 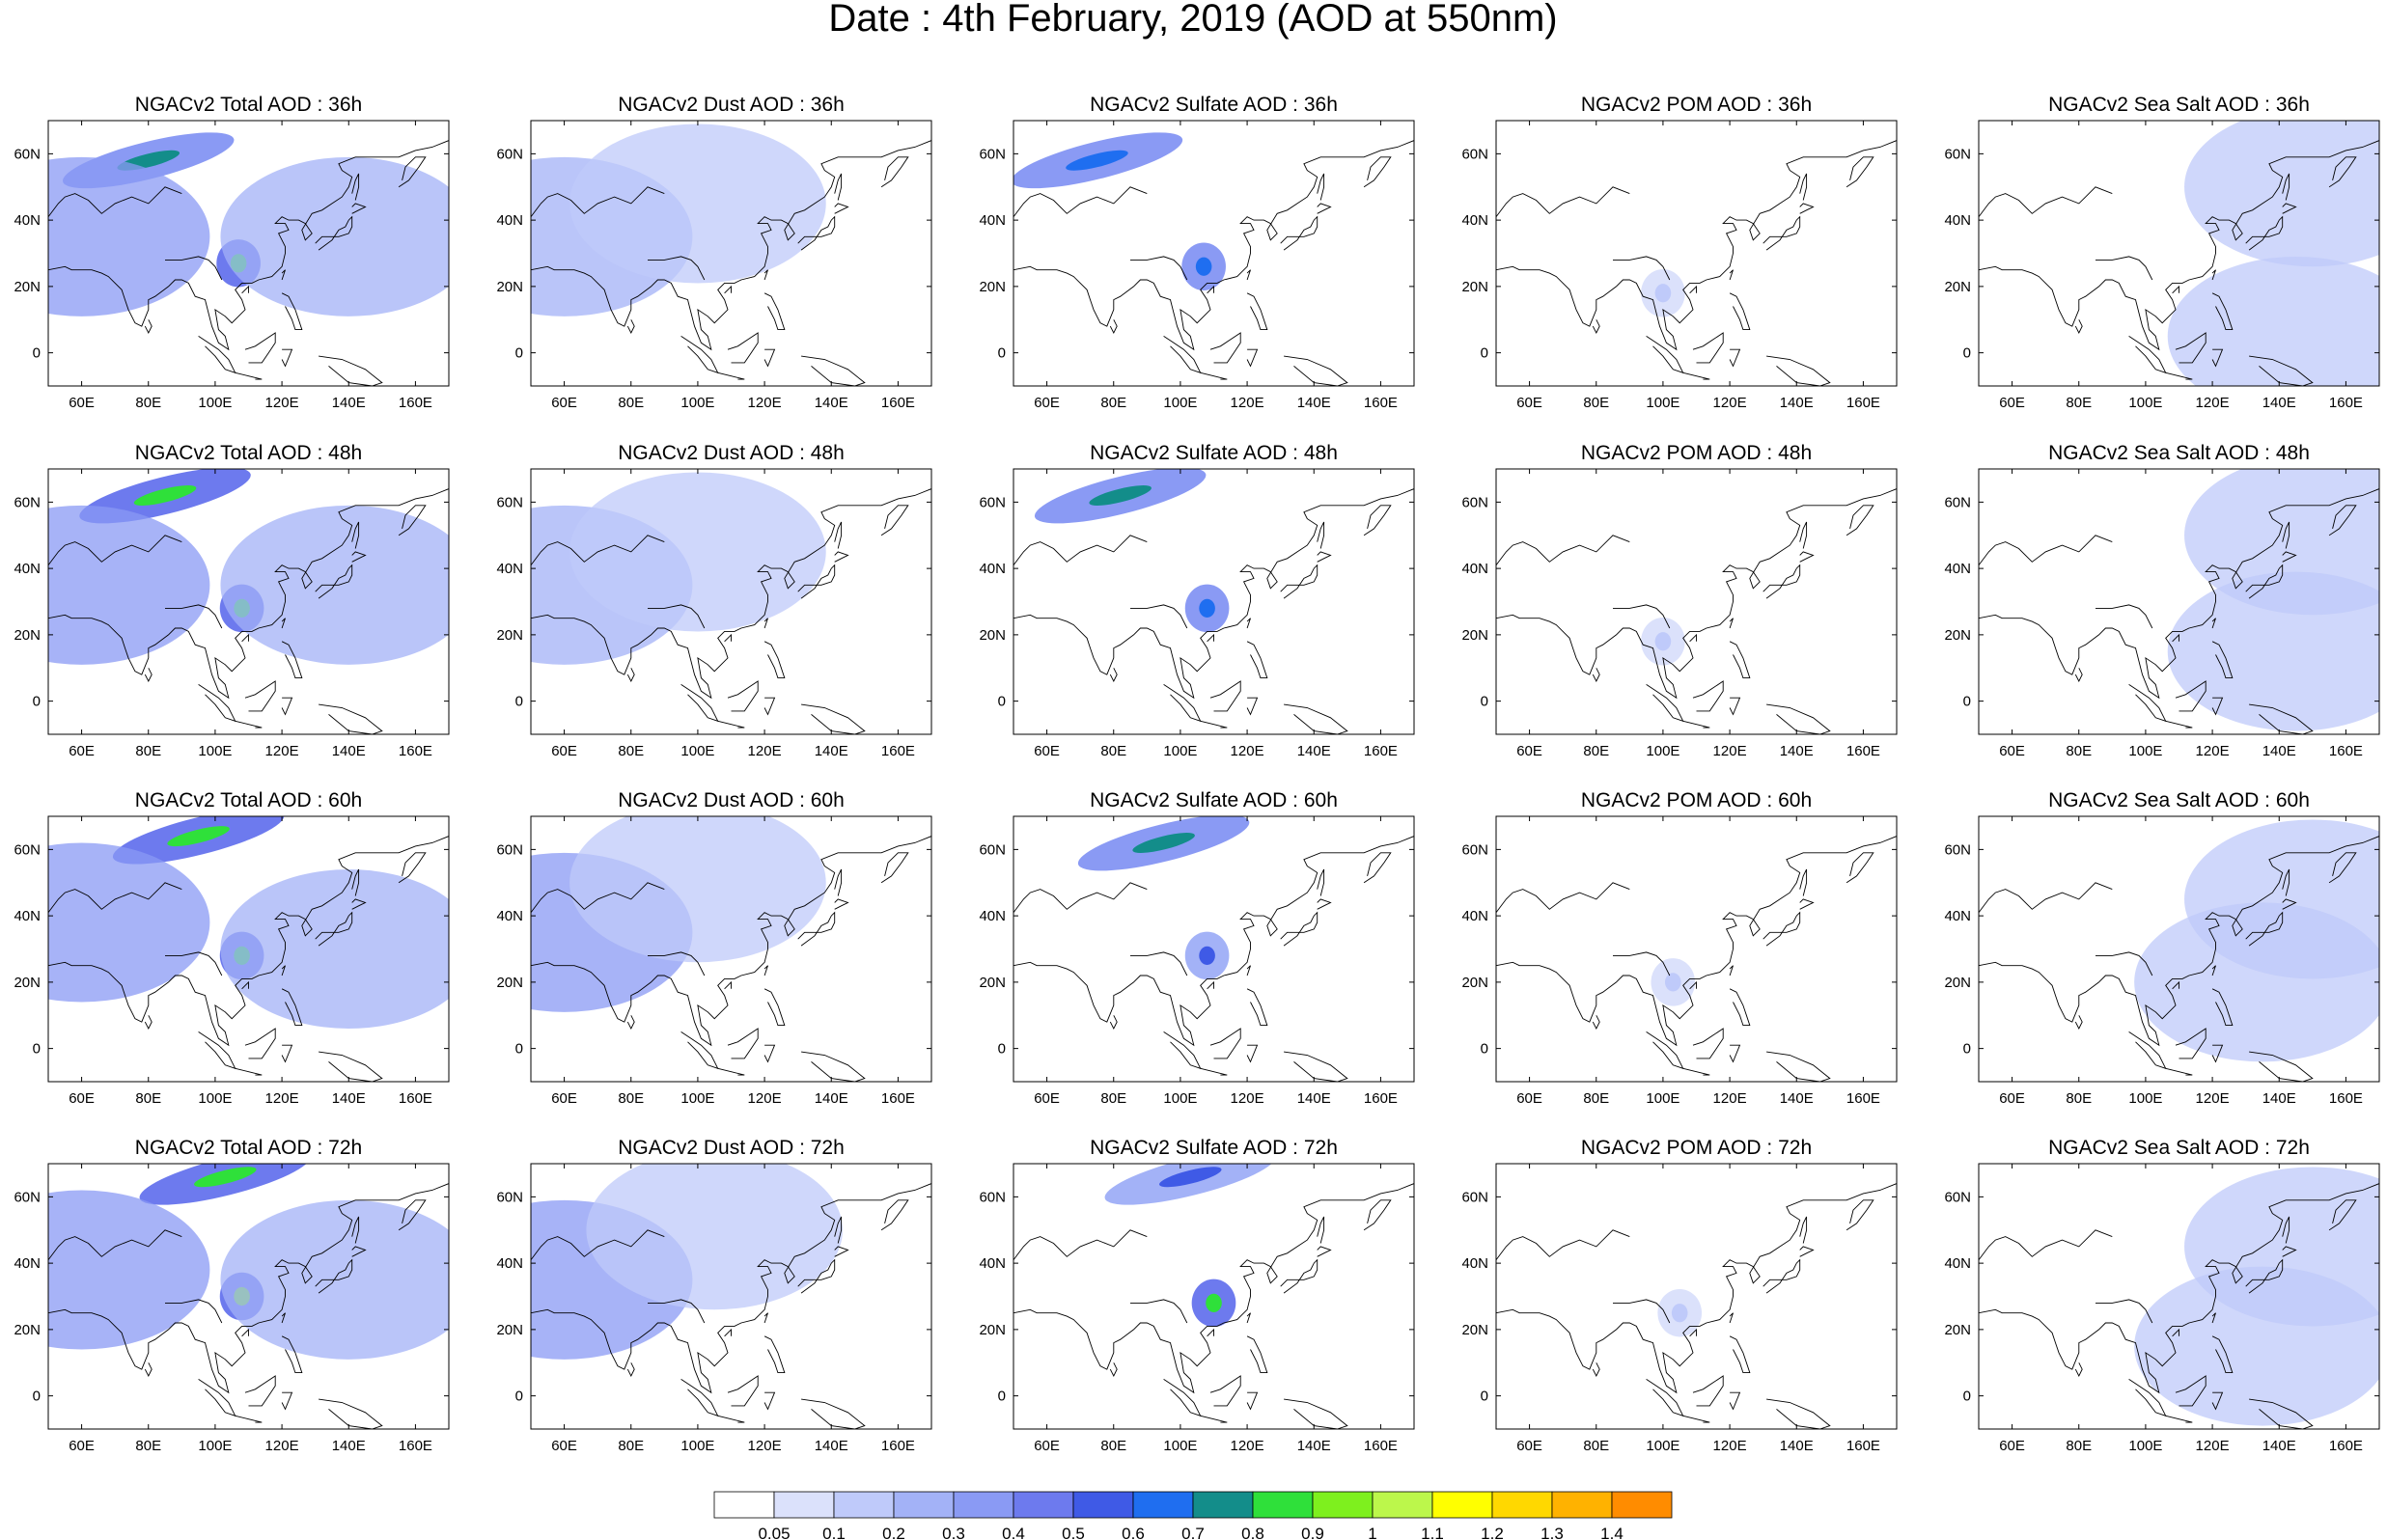 What do you see at coordinates (731, 1148) in the screenshot?
I see `panel-title: NGACv2 Dust AOD : 72h` at bounding box center [731, 1148].